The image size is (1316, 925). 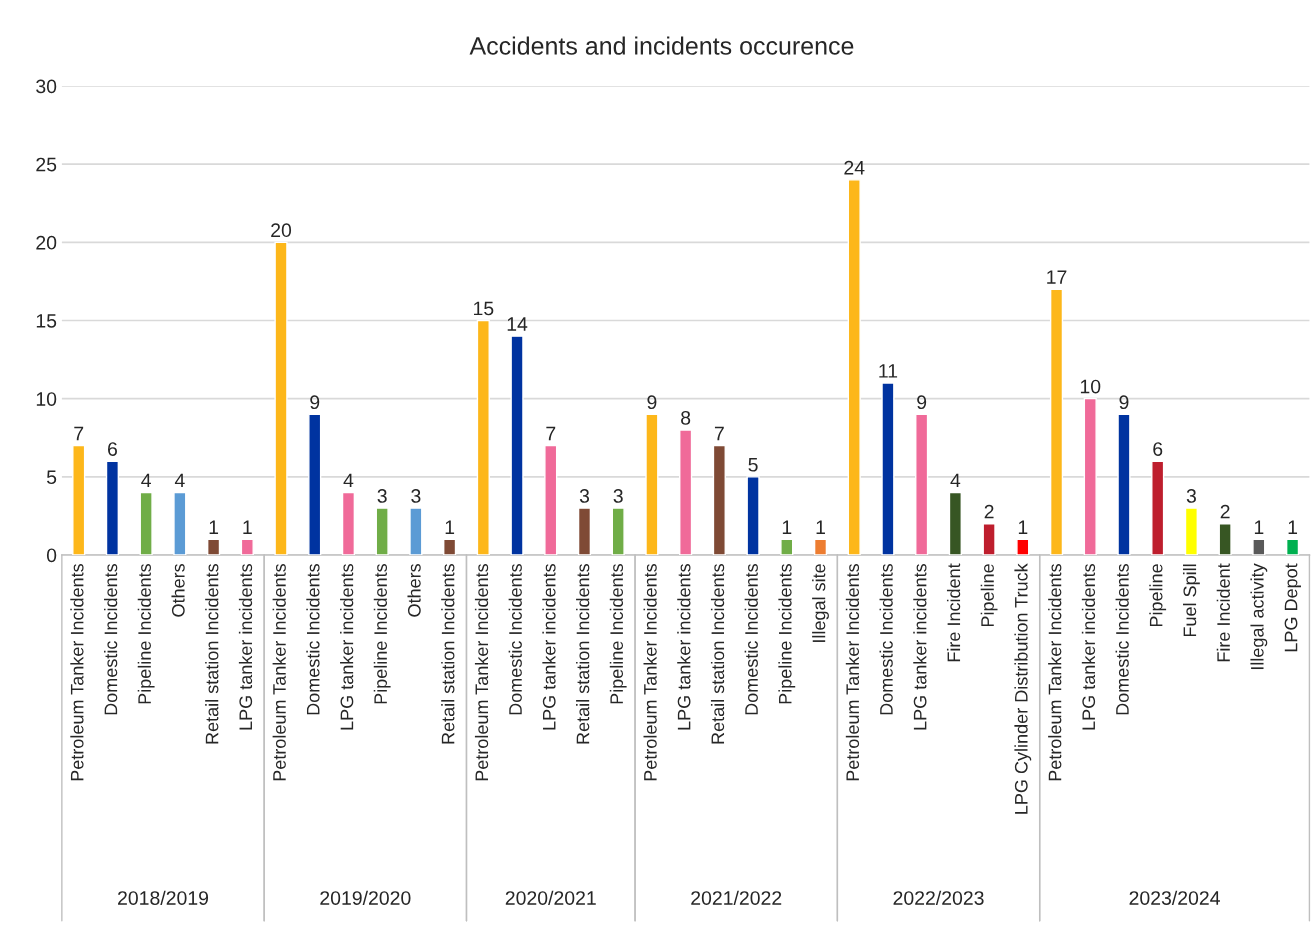 I want to click on x-tick-label: Illegal activity, so click(x=1259, y=616).